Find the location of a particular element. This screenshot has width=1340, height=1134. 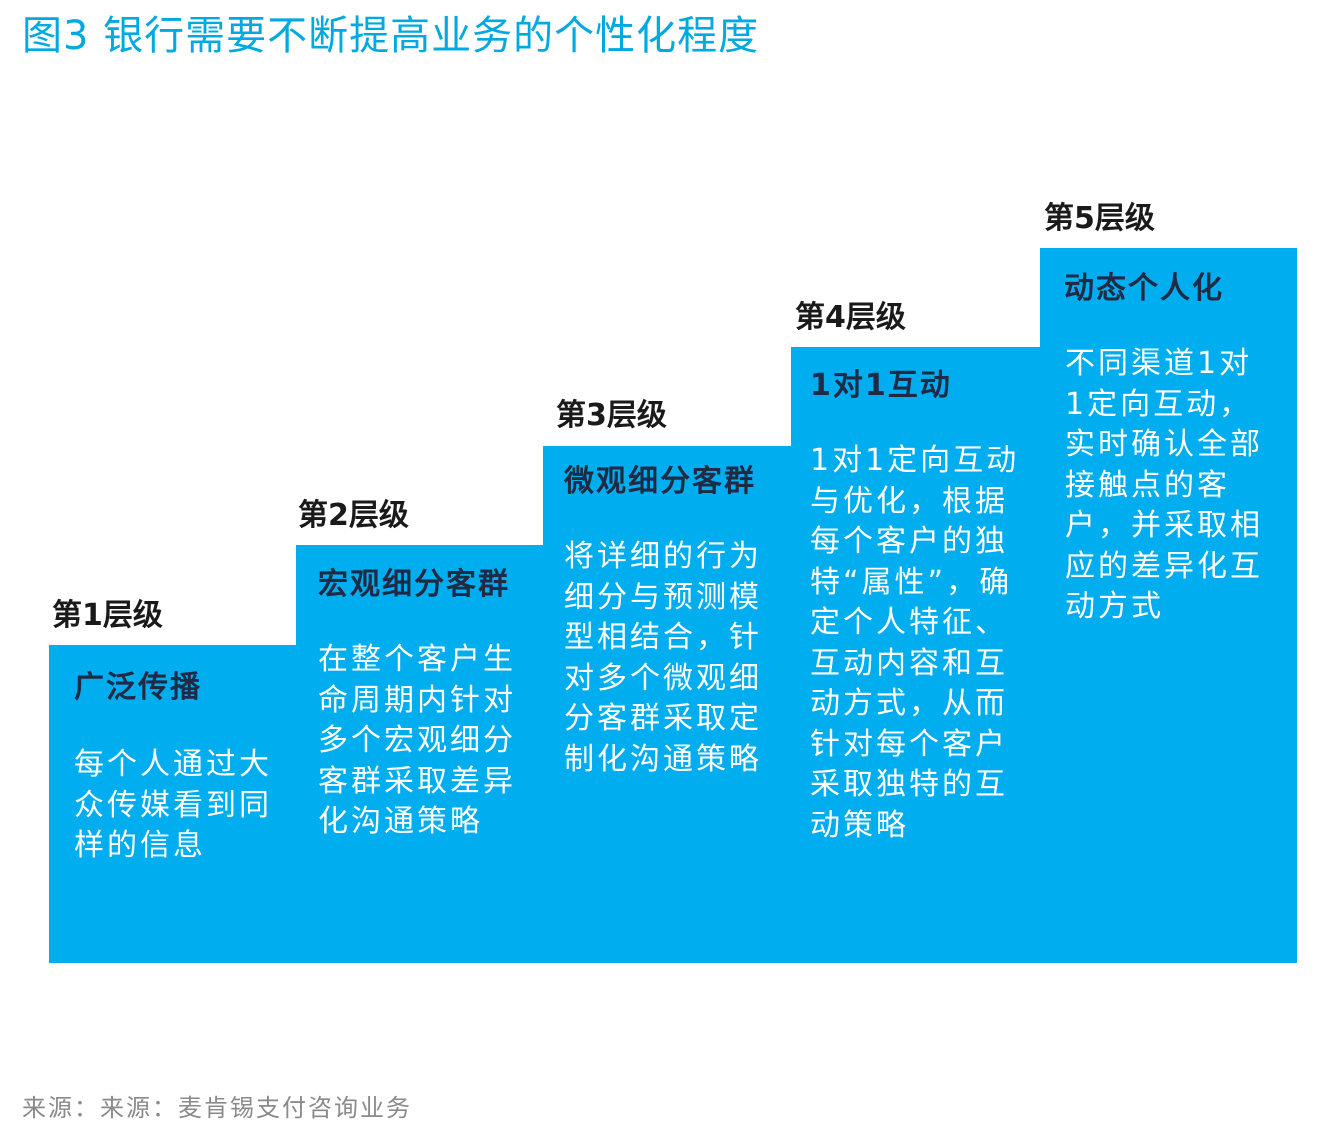

level-2-label: 第2层级 is located at coordinates (353, 515).